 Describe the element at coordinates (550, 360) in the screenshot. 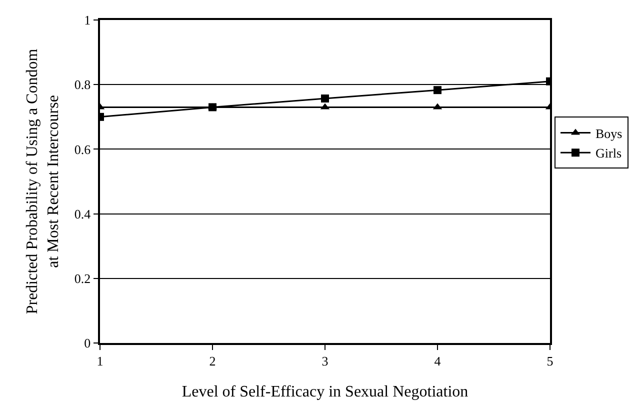

I see `x-tick-label: 5` at that location.